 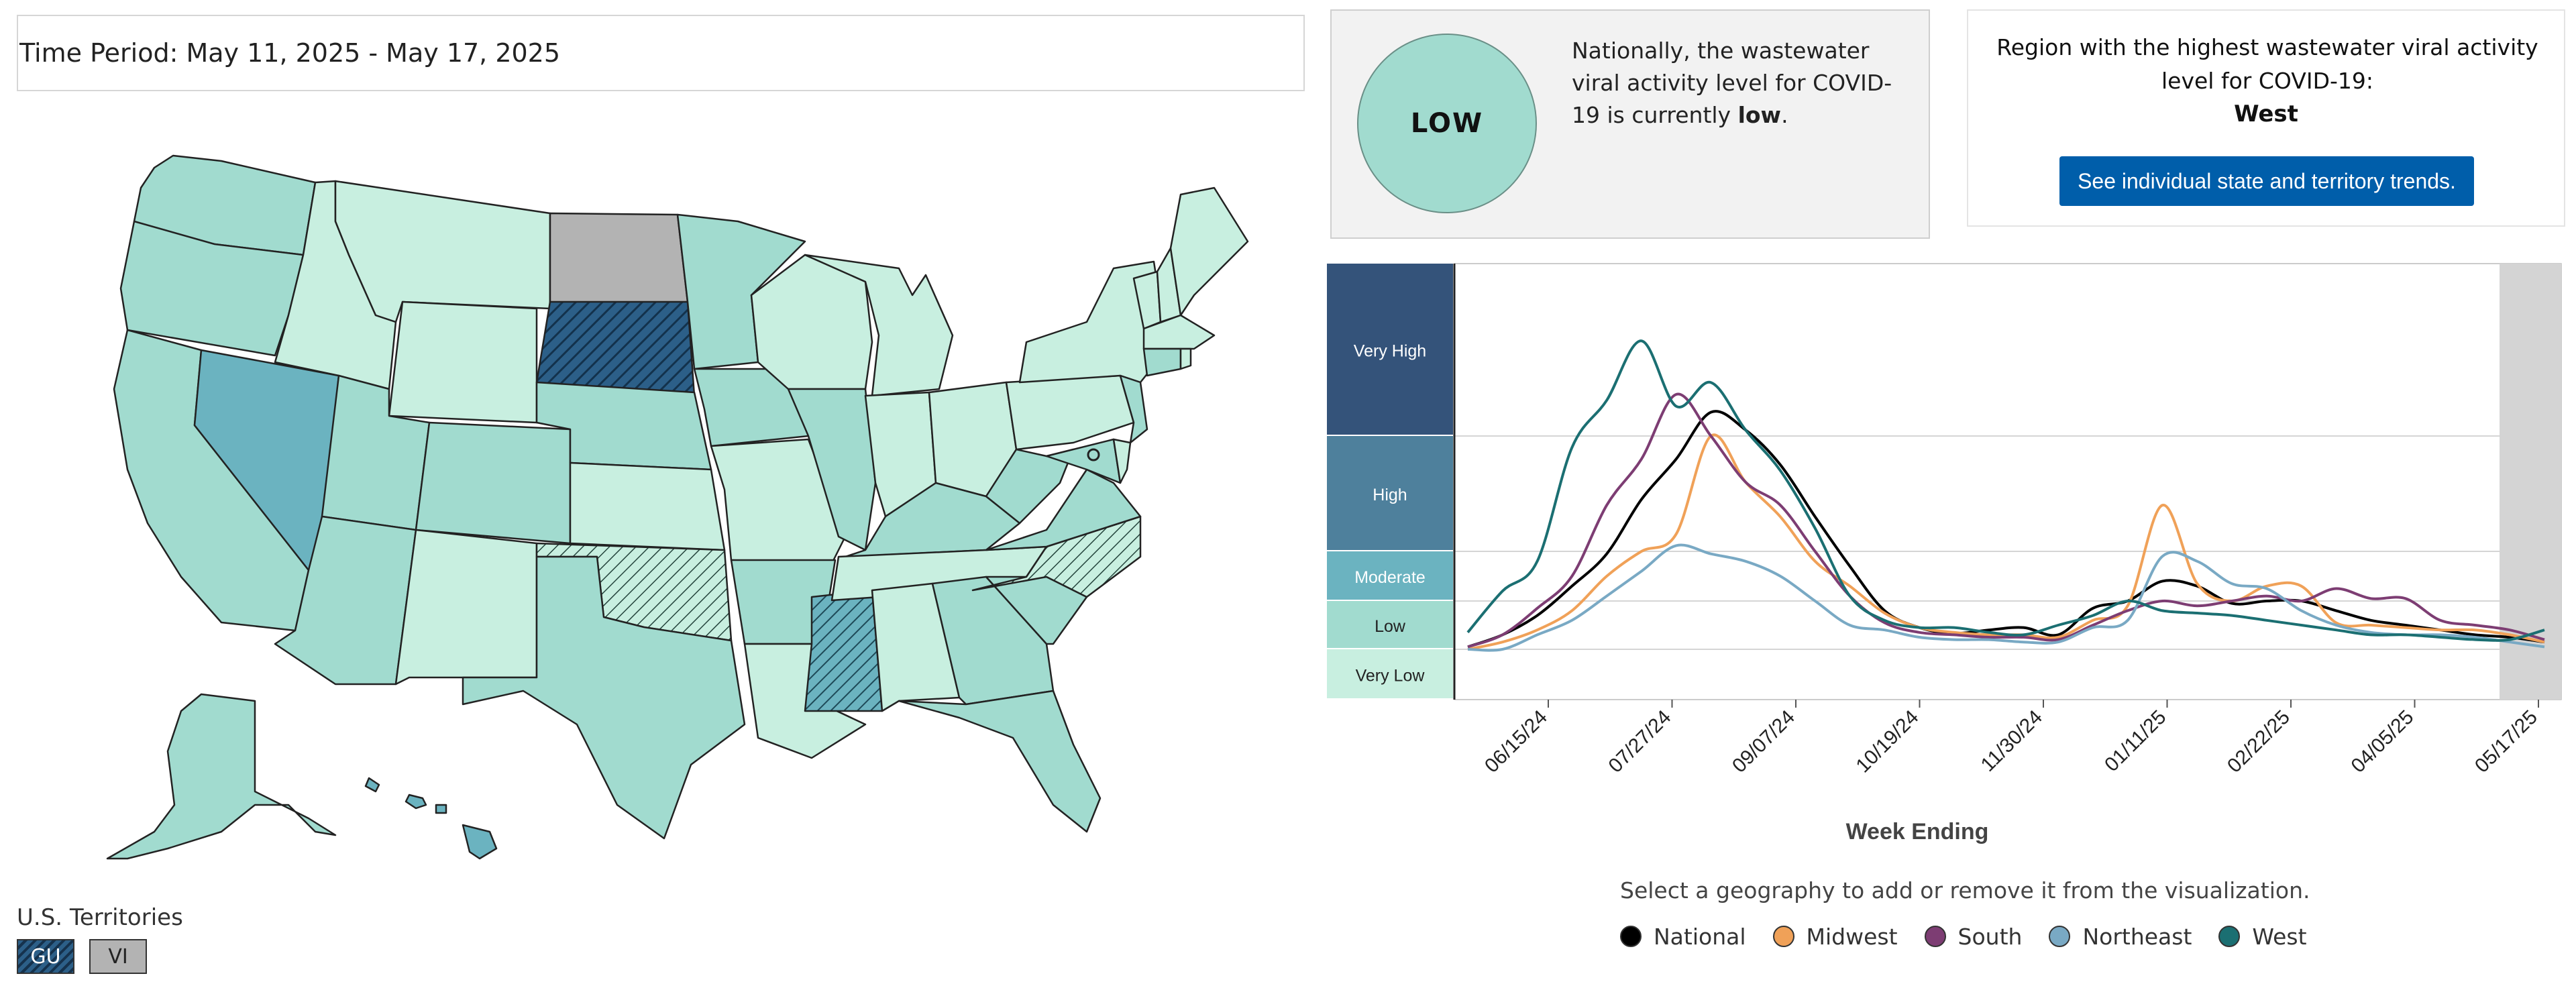 I want to click on state-MS, so click(x=843, y=650).